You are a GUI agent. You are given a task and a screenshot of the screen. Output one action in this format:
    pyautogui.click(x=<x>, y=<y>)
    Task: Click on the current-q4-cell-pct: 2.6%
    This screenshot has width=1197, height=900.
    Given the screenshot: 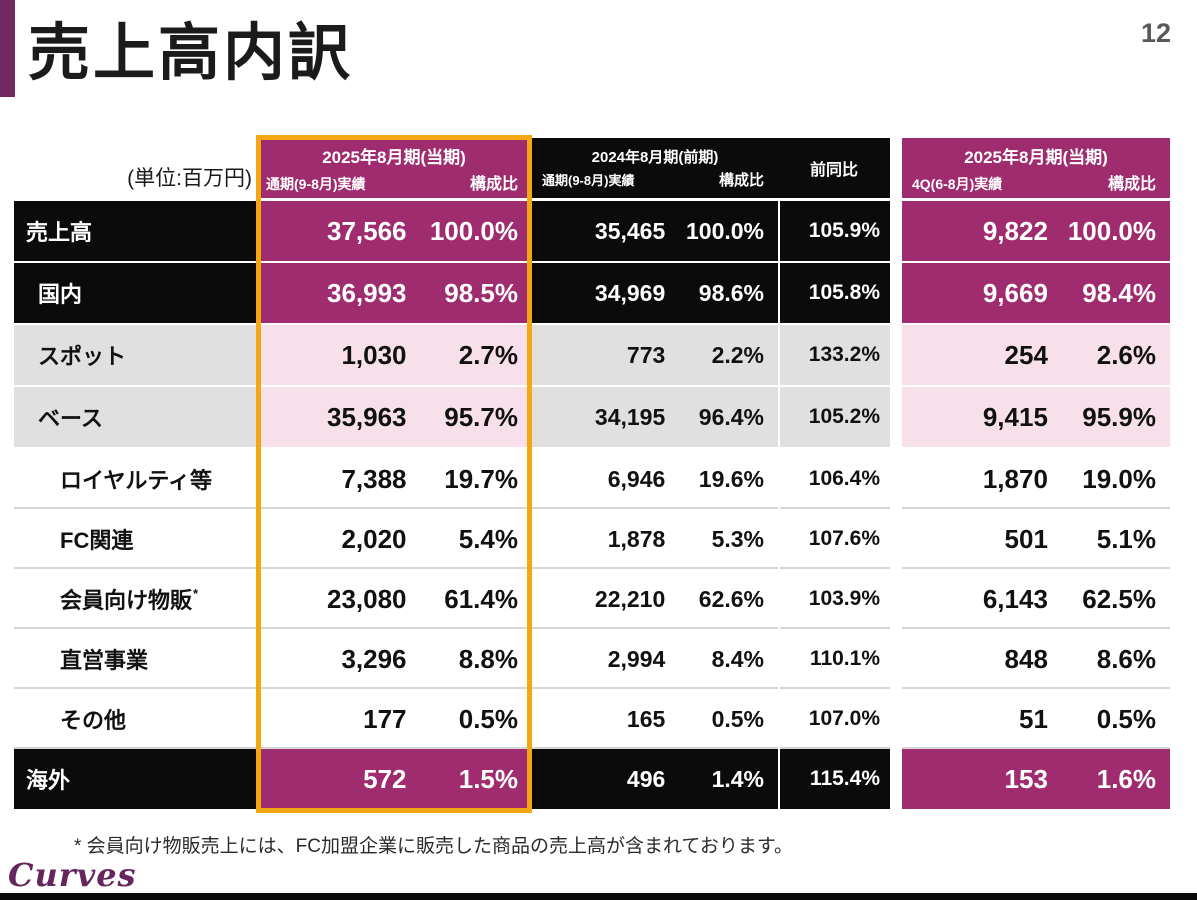 What is the action you would take?
    pyautogui.click(x=1126, y=354)
    